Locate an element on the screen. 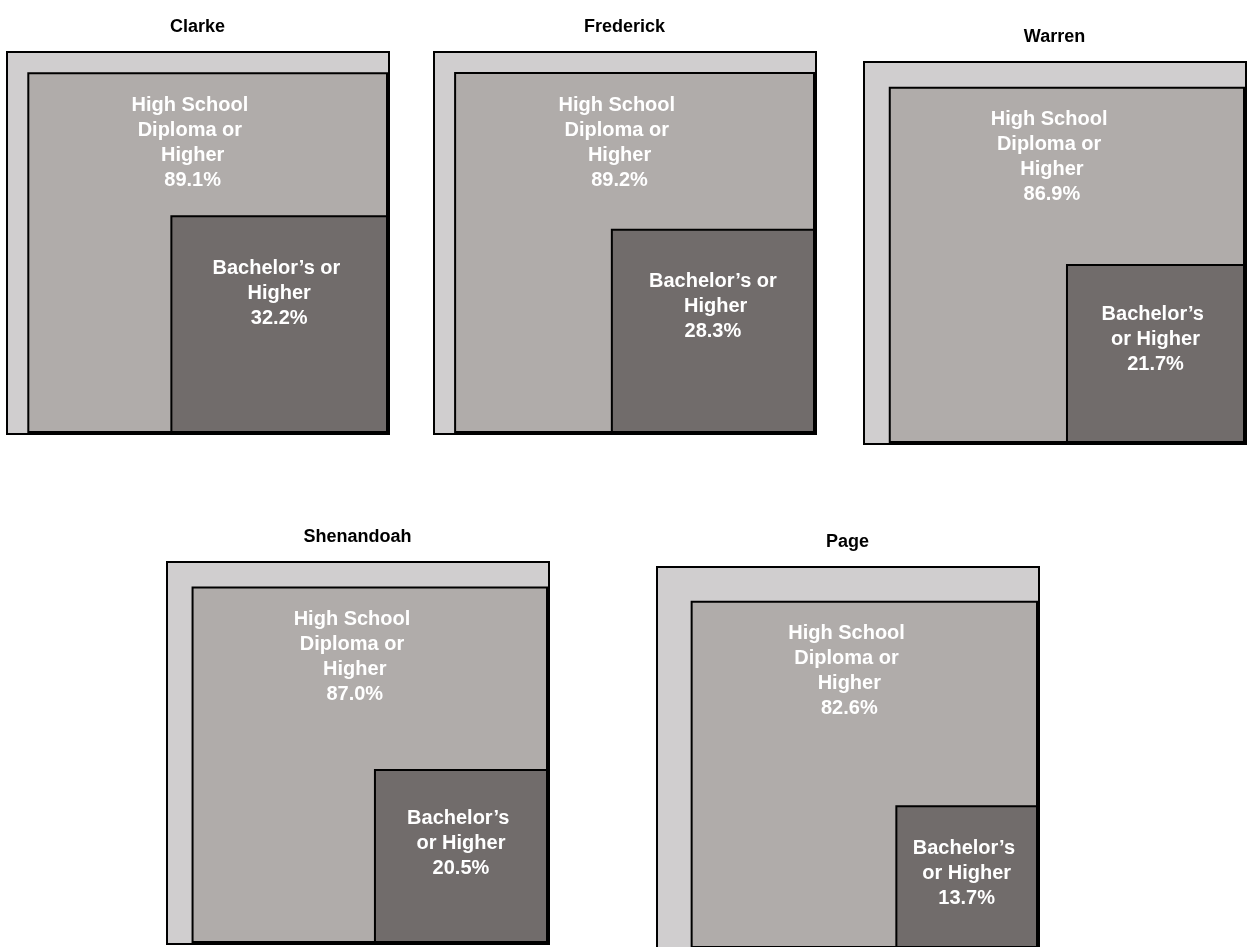 The height and width of the screenshot is (947, 1252). data-label: 13.7% is located at coordinates (967, 896).